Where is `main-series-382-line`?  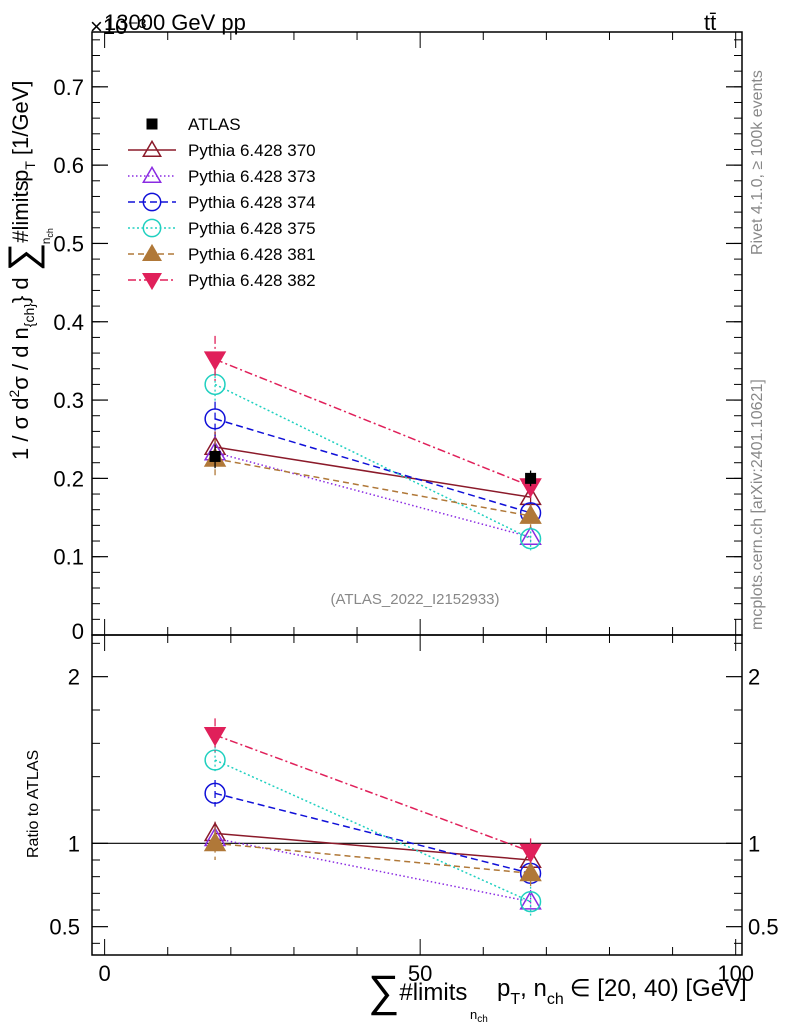 main-series-382-line is located at coordinates (372, 422).